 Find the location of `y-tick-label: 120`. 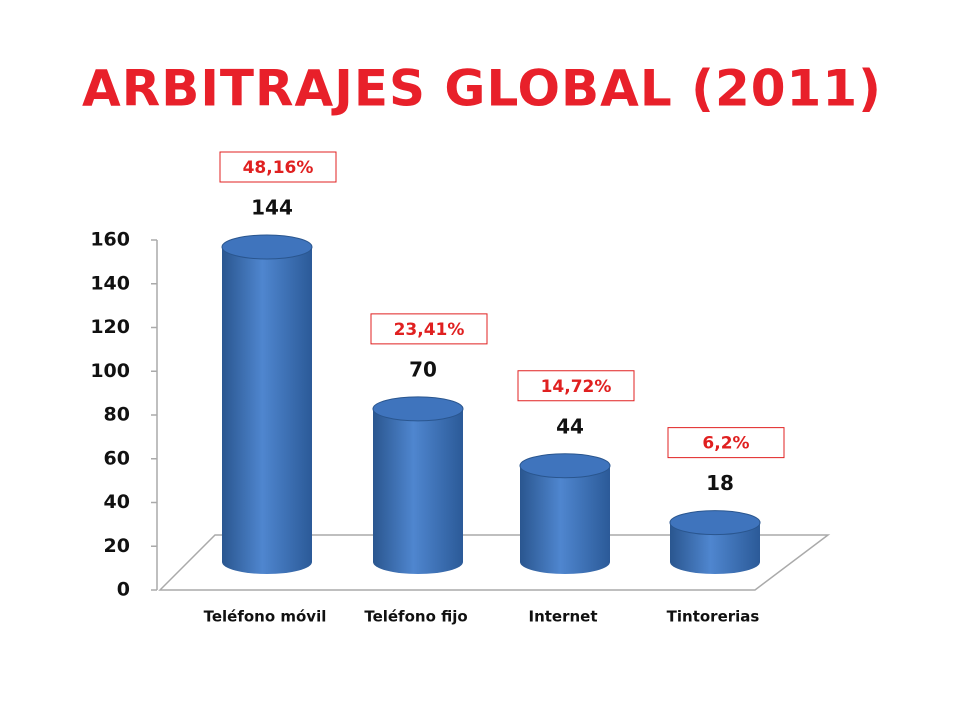

y-tick-label: 120 is located at coordinates (110, 327).